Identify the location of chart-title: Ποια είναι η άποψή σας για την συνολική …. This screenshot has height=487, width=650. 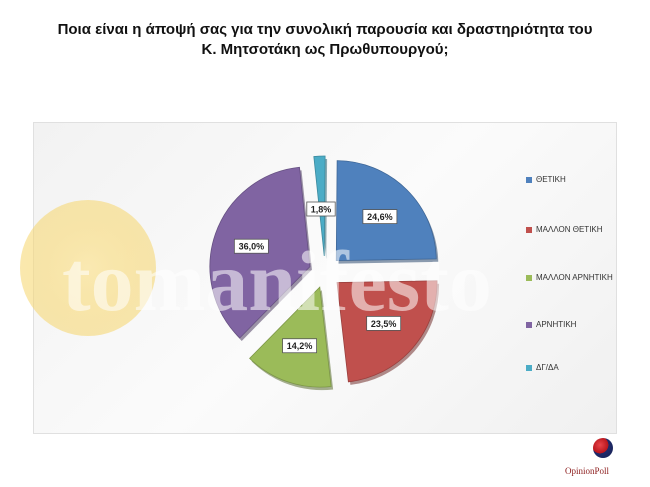
(325, 40).